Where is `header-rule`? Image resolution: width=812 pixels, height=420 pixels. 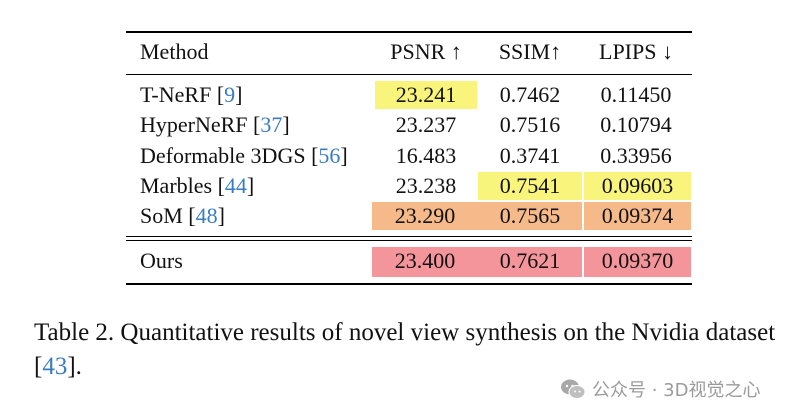 header-rule is located at coordinates (409, 74).